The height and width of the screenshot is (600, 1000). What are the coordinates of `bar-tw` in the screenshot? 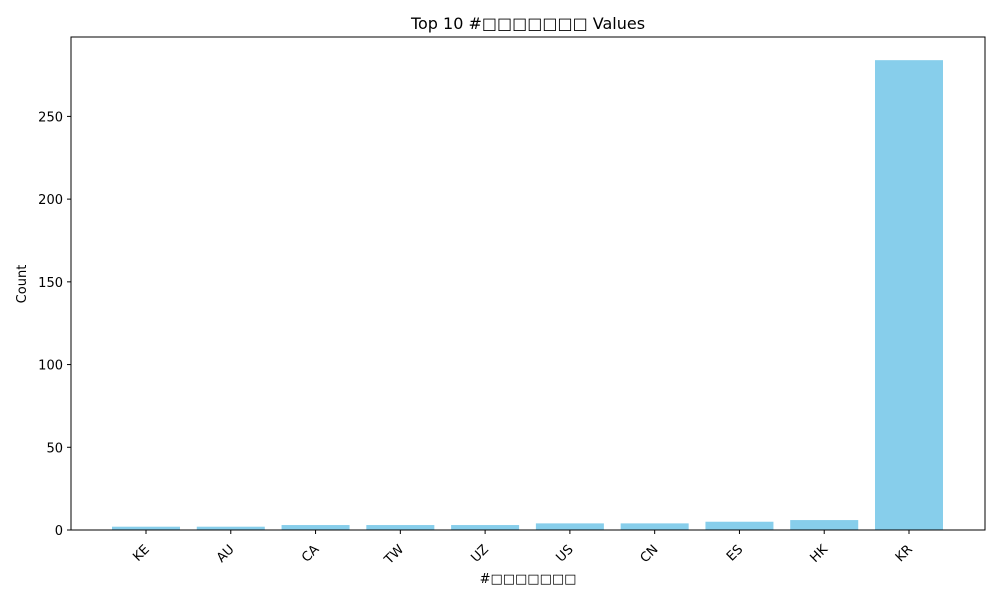 It's located at (400, 527).